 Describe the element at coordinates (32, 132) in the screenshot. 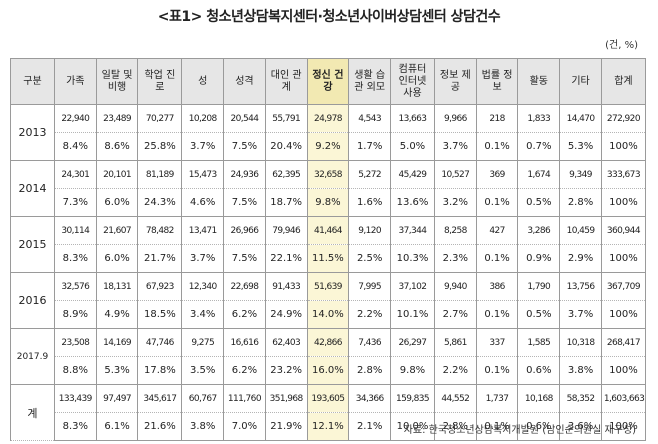

I see `row-year-label: 2013` at that location.